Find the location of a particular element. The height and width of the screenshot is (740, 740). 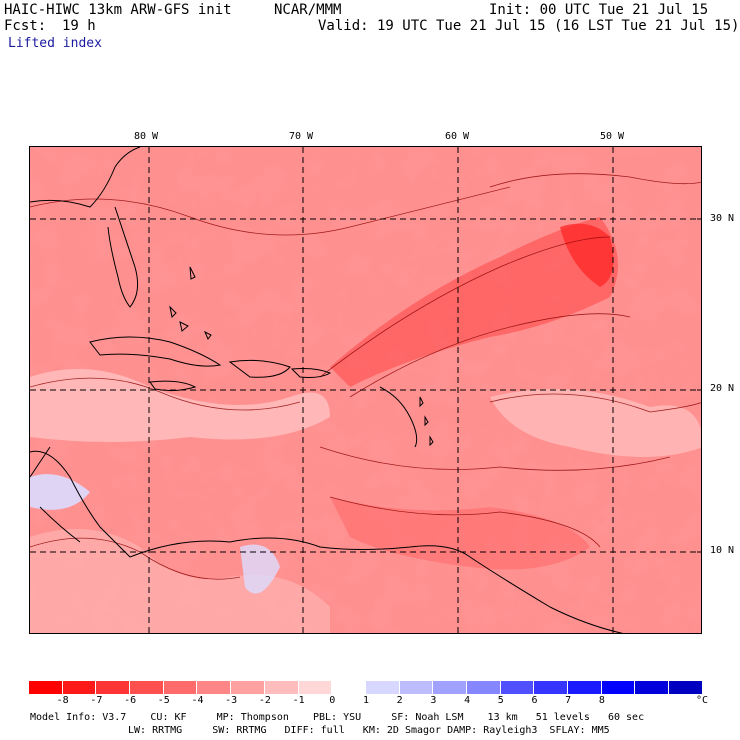

colorbar-label: -6 is located at coordinates (130, 700).